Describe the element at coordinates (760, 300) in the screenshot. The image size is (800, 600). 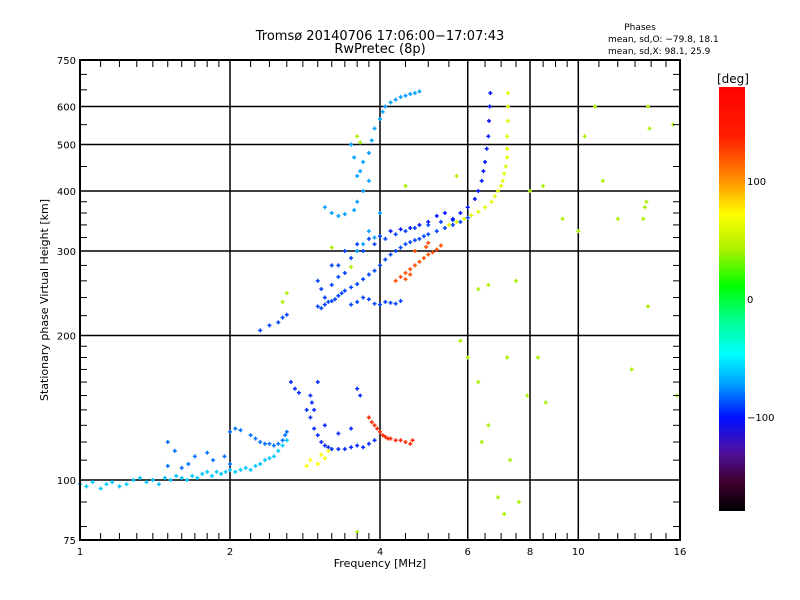
I see `colorbar-ticks: 100 0 −100` at that location.